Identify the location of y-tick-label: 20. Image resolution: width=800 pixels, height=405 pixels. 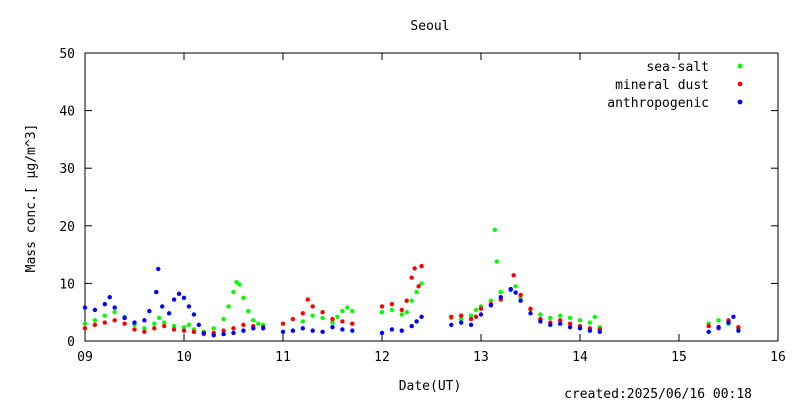
(67, 227).